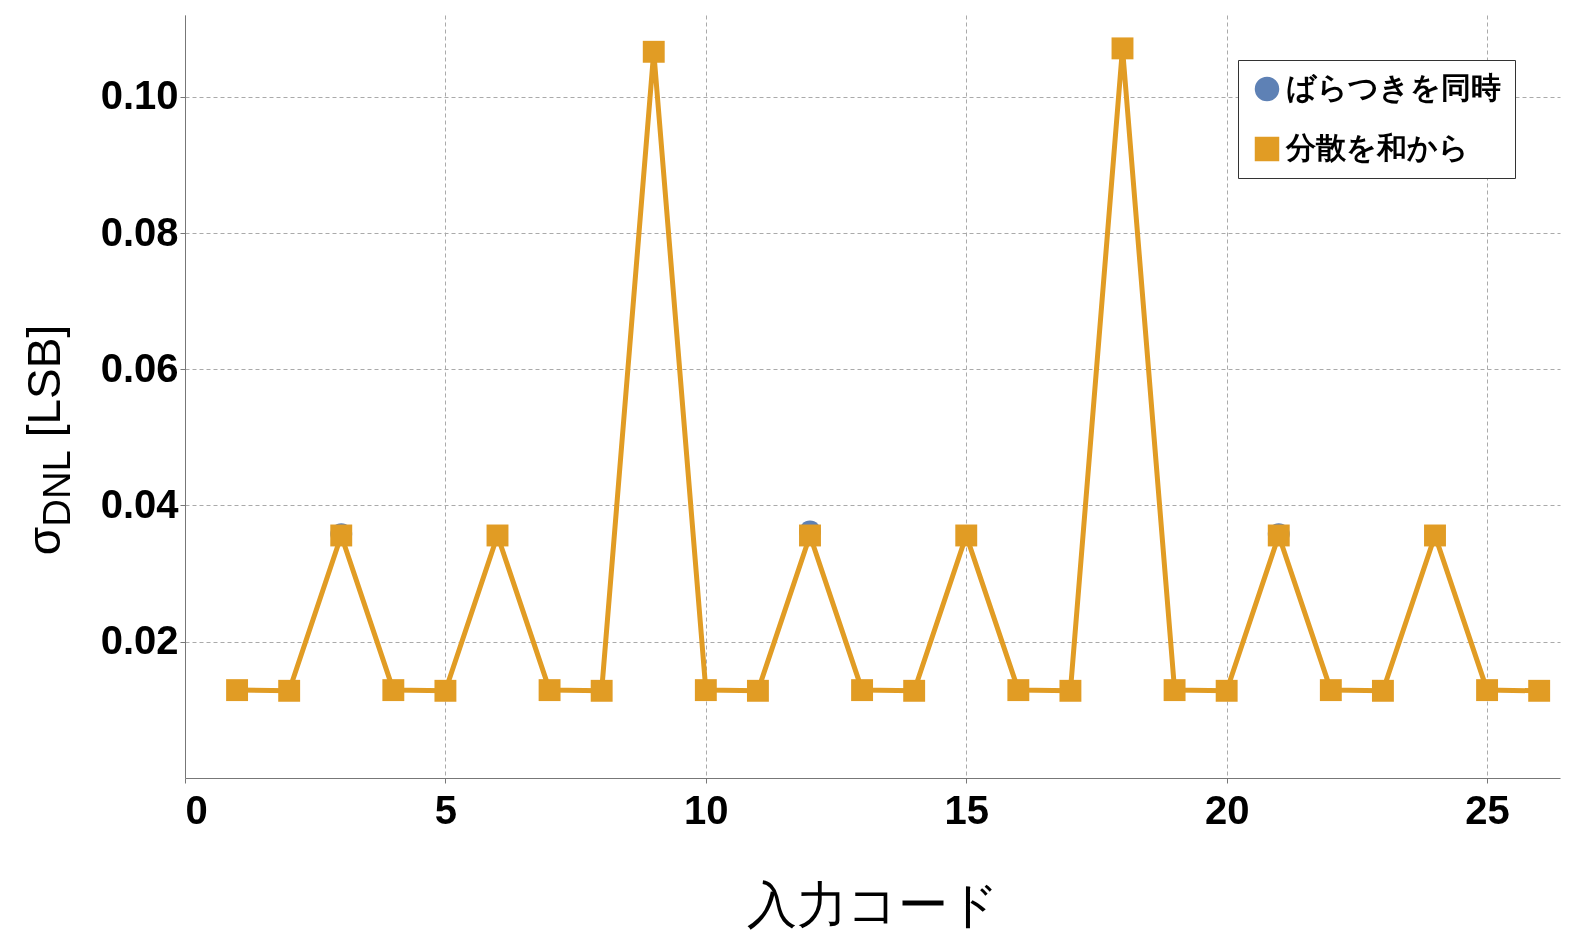 This screenshot has height=950, width=1575. I want to click on legend-label: 分散を和から, so click(1377, 147).